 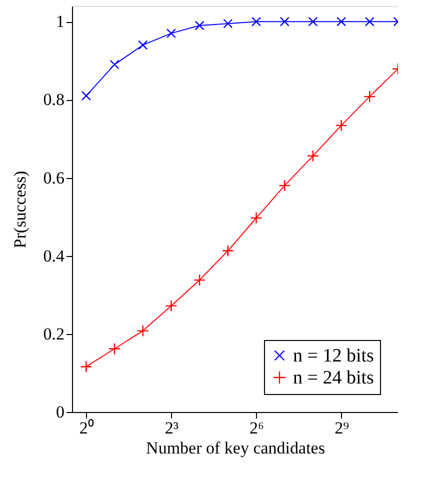 What do you see at coordinates (53, 100) in the screenshot?
I see `y-tick-label: 0.8` at bounding box center [53, 100].